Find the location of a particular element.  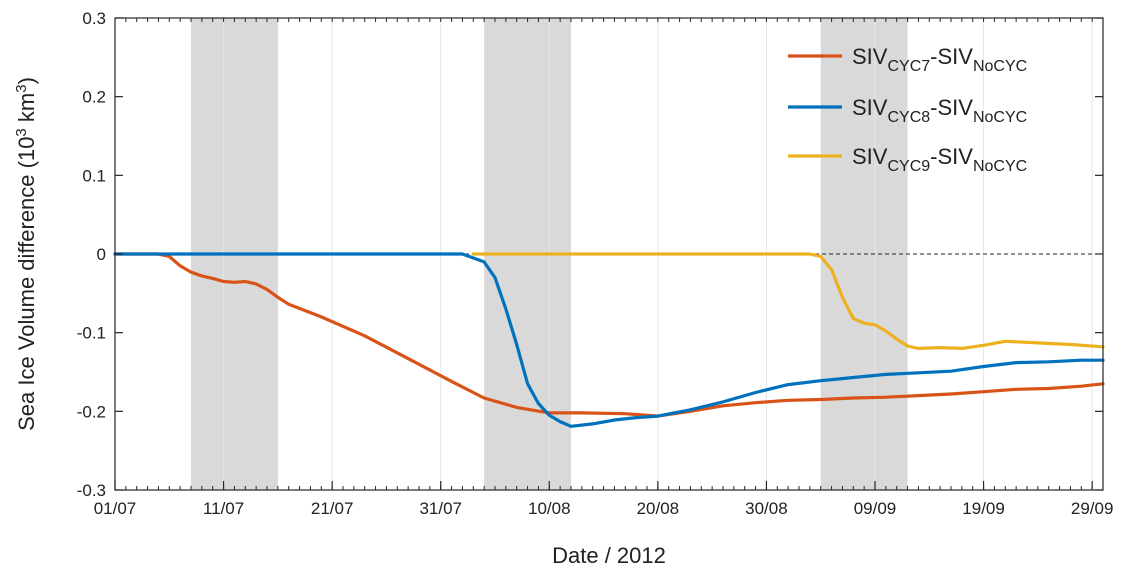

legend-label-cyc9: SIVCYC9-SIVNoCYC is located at coordinates (939, 159).